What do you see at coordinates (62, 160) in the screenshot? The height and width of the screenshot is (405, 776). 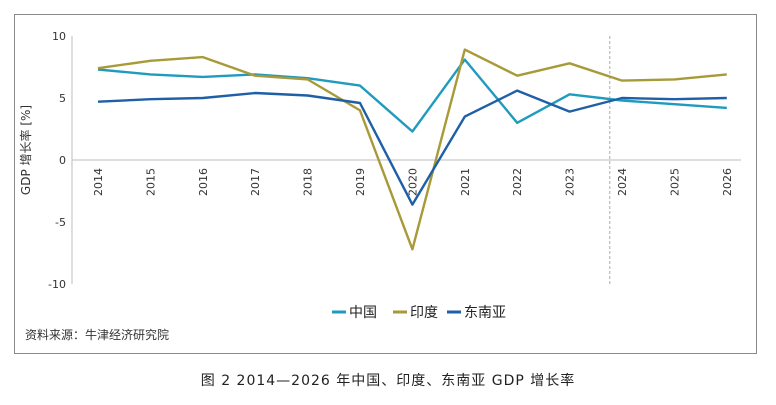 I see `y-tick-label: 0` at bounding box center [62, 160].